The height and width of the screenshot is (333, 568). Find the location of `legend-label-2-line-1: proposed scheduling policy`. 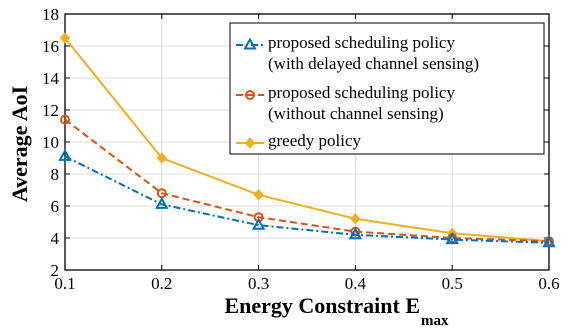

legend-label-2-line-1: proposed scheduling policy is located at coordinates (361, 92).